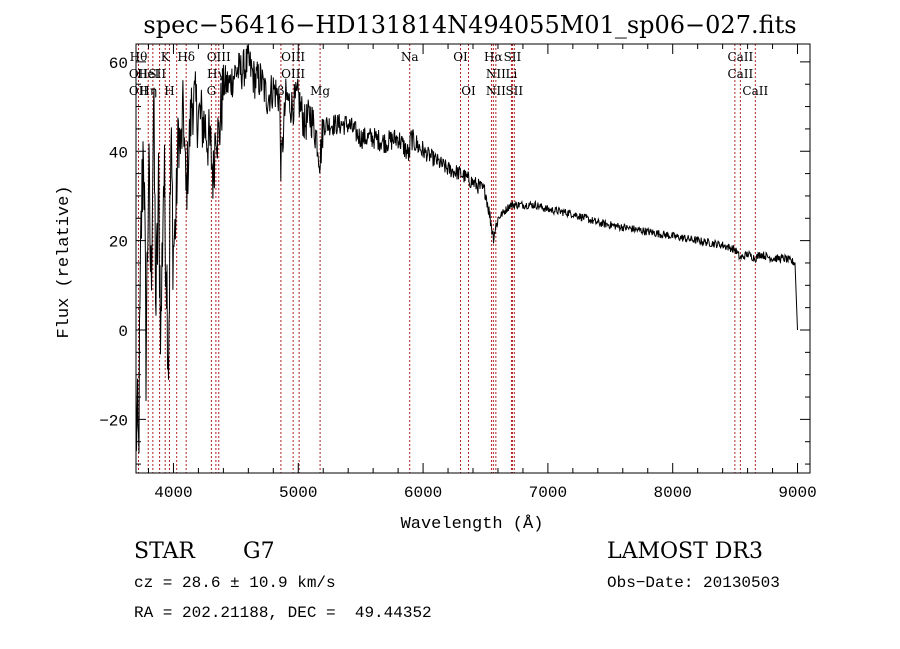  I want to click on spectral-line-label: H, so click(169, 91).